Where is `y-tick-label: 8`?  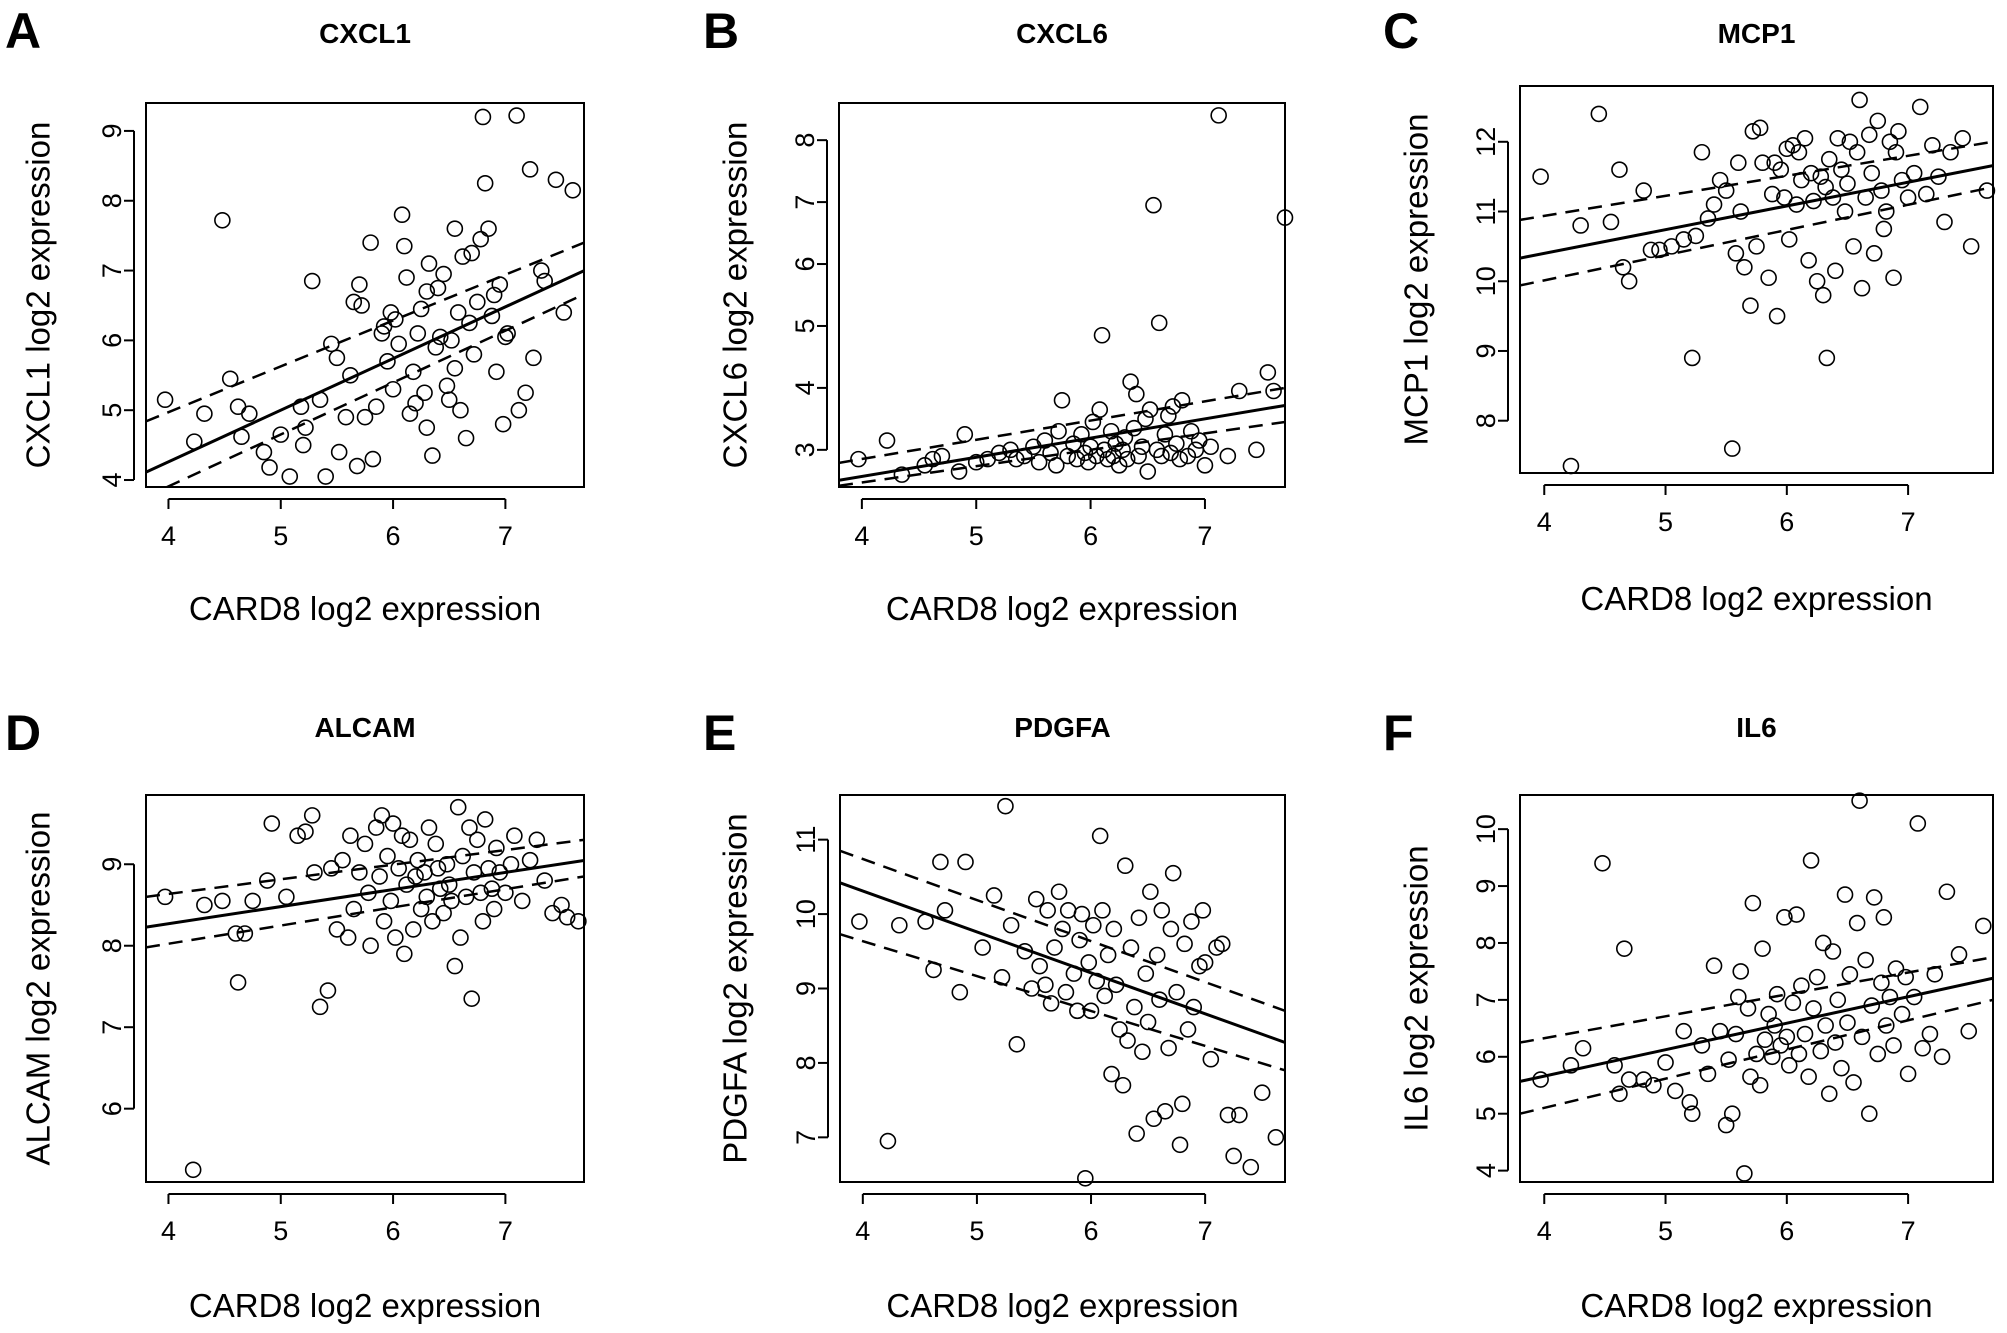
y-tick-label: 8 is located at coordinates (806, 1062).